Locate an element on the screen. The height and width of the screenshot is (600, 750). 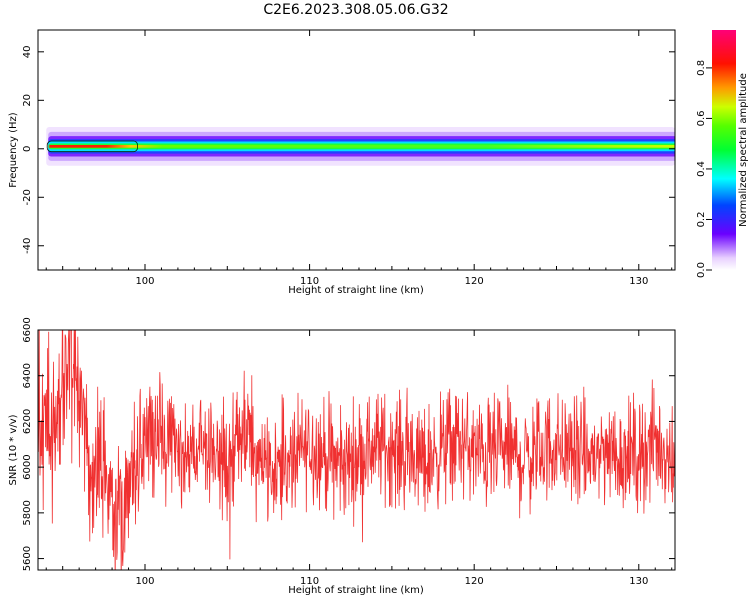
spectrogram-x-tick-label: 130 is located at coordinates (638, 281).